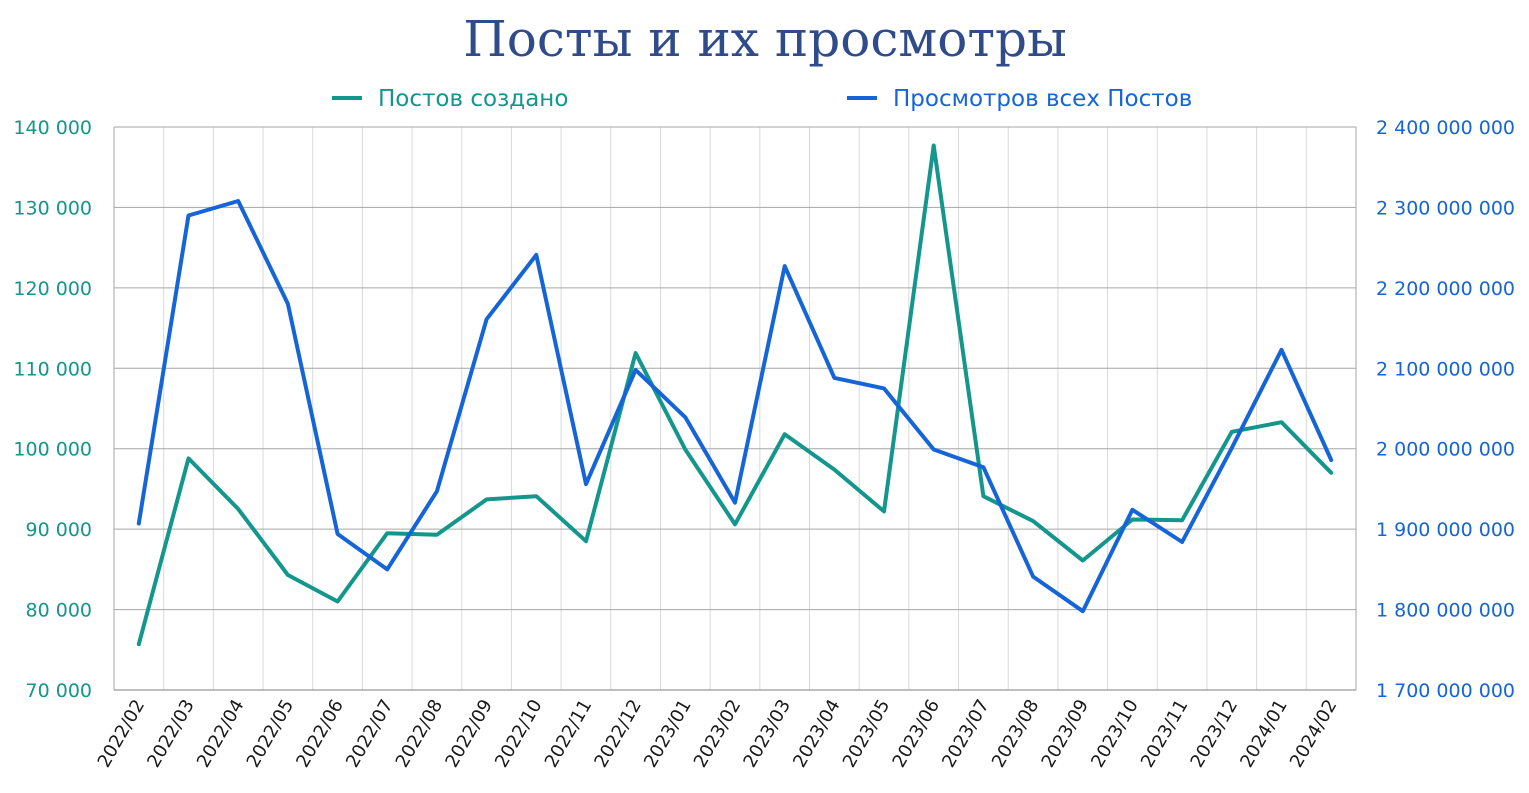  I want to click on right-axis-tick-label: 2 400 000 000, so click(1445, 128).